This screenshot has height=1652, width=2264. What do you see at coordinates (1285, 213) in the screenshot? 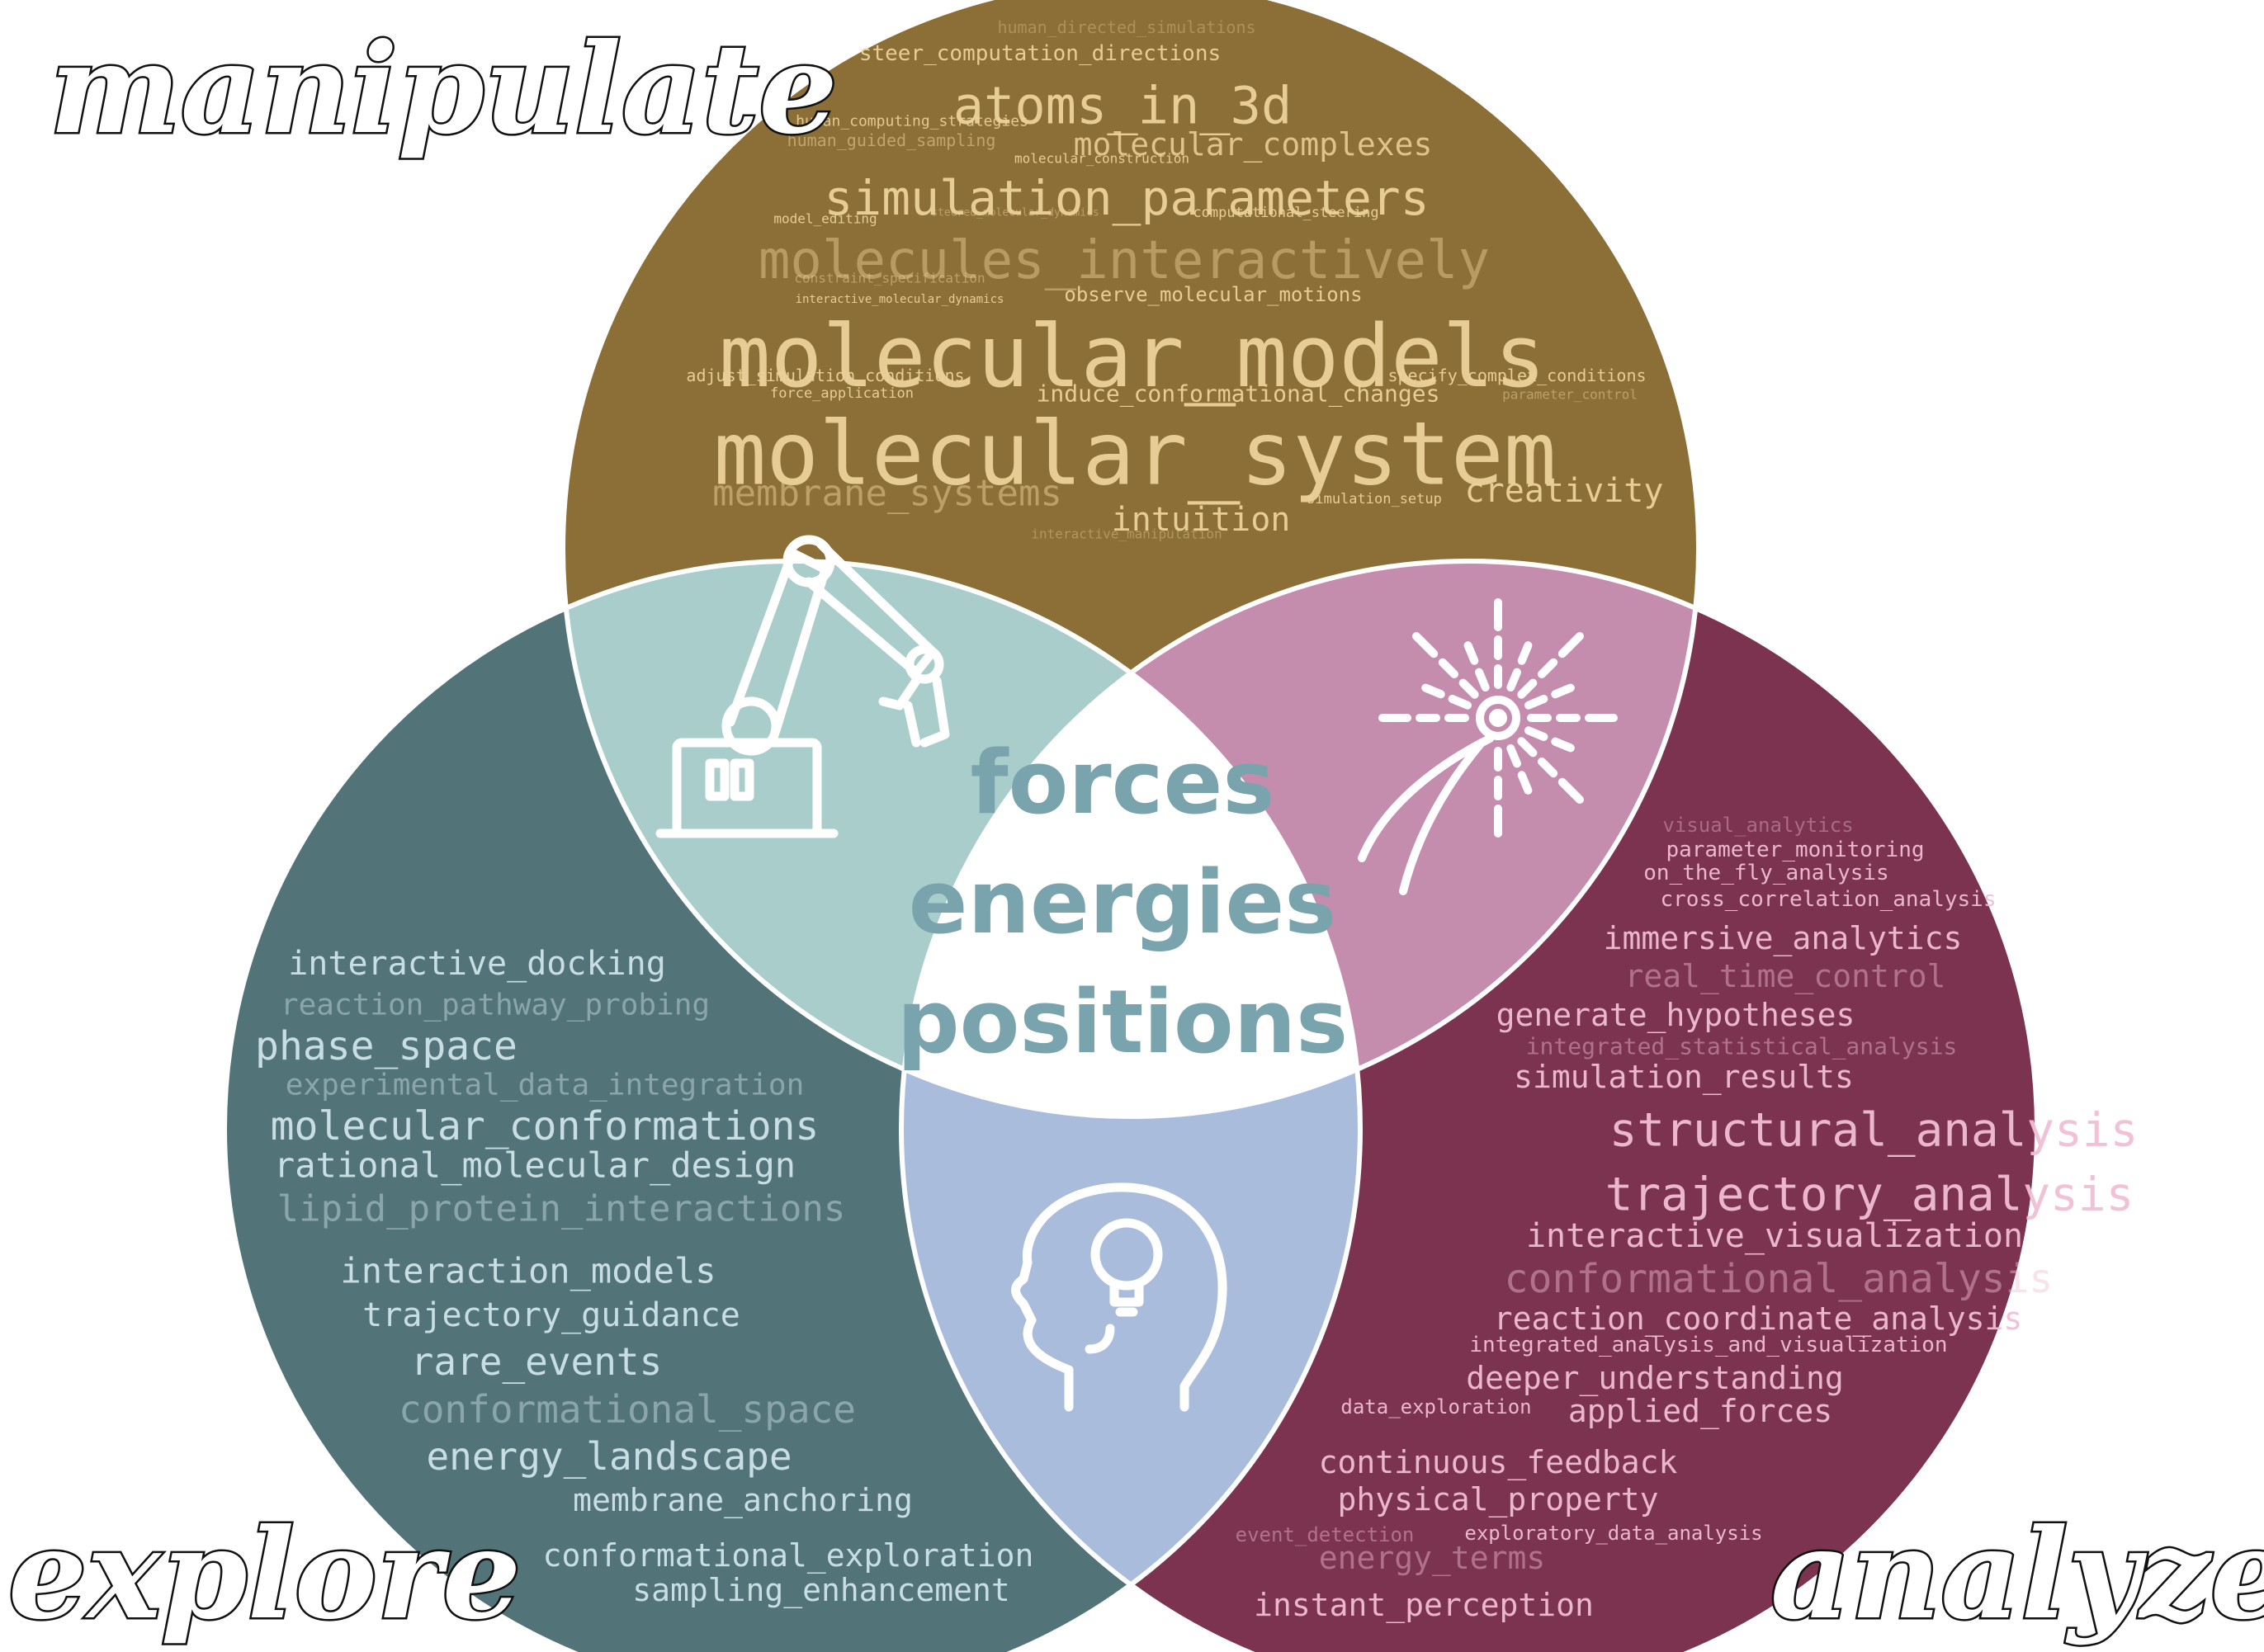
I see `word-cloud-term: computational_steering` at bounding box center [1285, 213].